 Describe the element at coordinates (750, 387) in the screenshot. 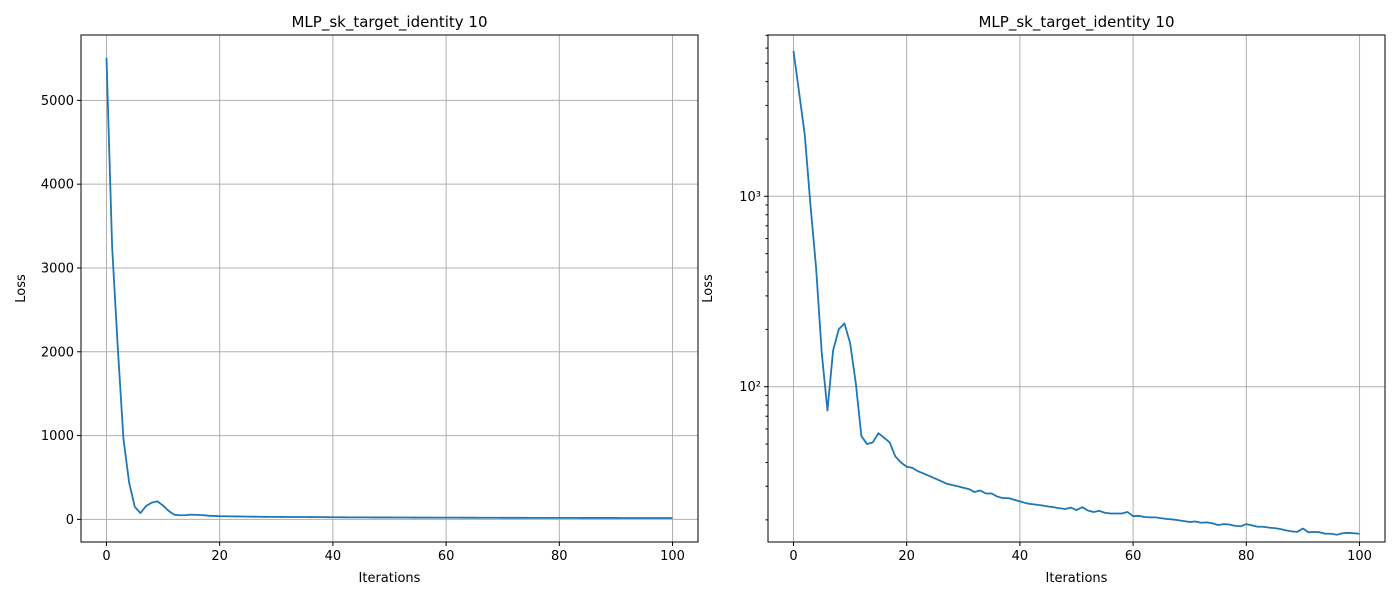

I see `y-tick-label: 10²` at that location.